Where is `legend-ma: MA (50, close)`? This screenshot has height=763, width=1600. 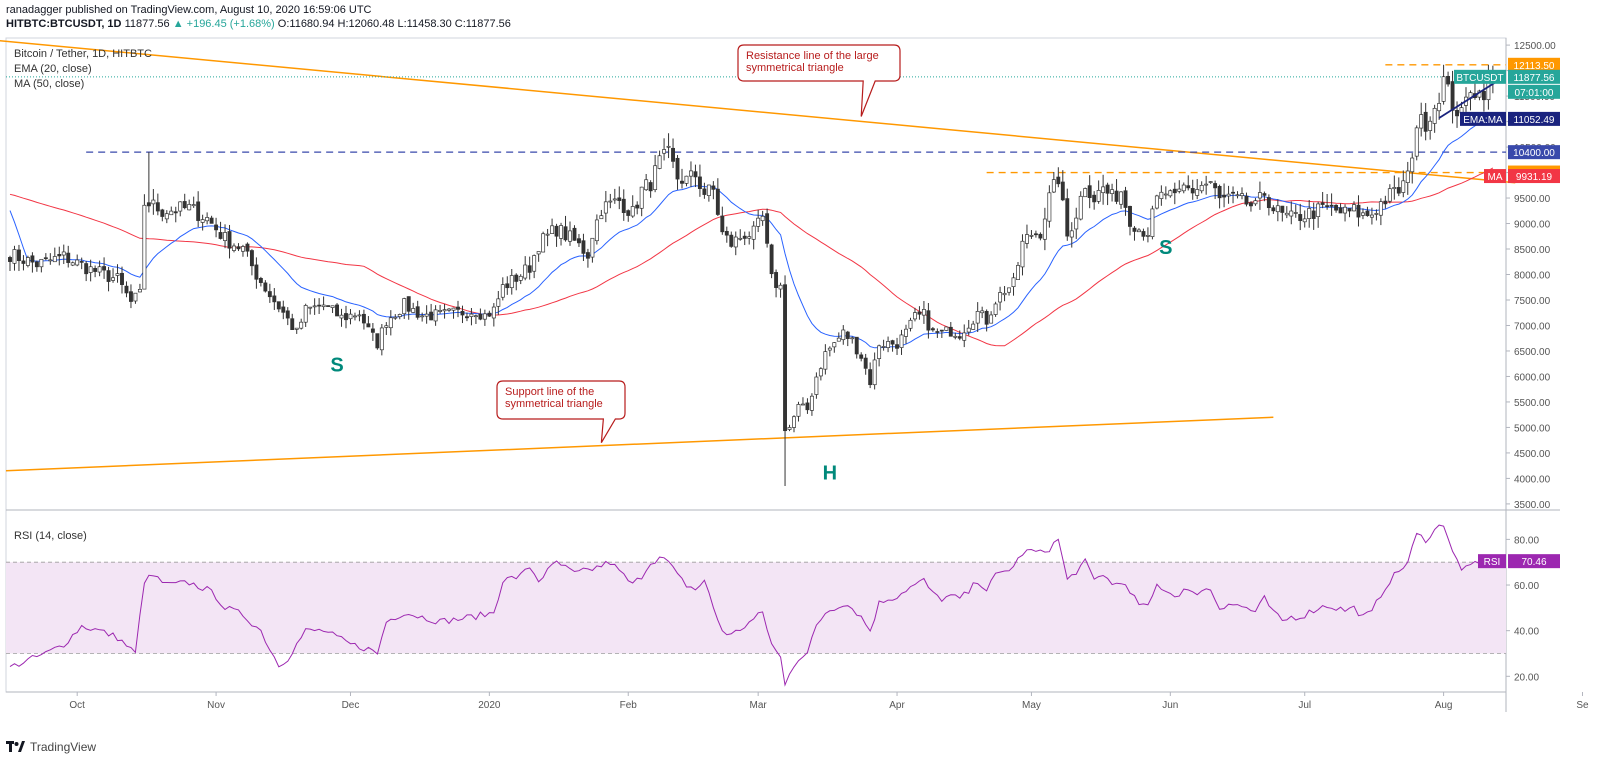 legend-ma: MA (50, close) is located at coordinates (49, 84).